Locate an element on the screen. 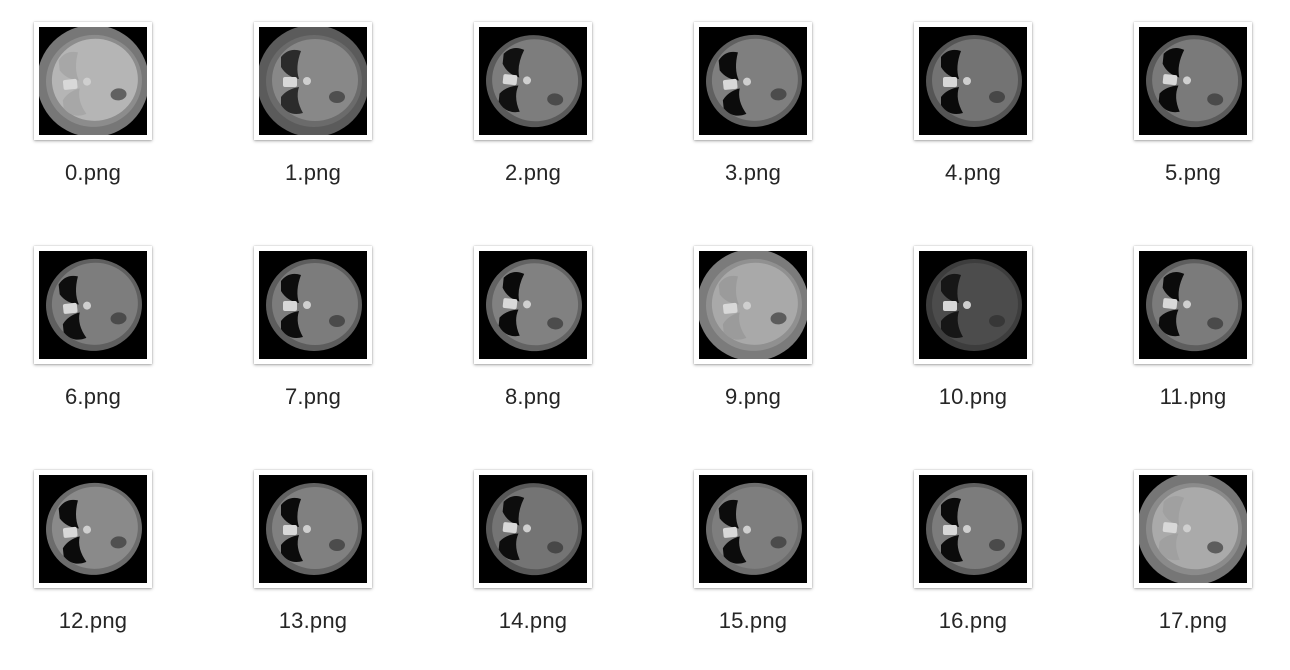 The width and height of the screenshot is (1290, 670). file-item: 13.png is located at coordinates (320, 570).